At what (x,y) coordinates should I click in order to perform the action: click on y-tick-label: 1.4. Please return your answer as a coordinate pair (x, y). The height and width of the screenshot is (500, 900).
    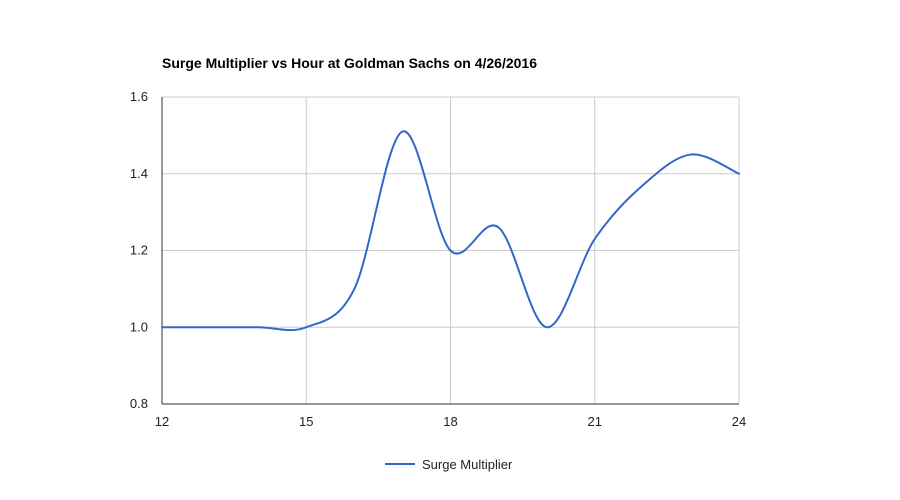
    Looking at the image, I should click on (139, 173).